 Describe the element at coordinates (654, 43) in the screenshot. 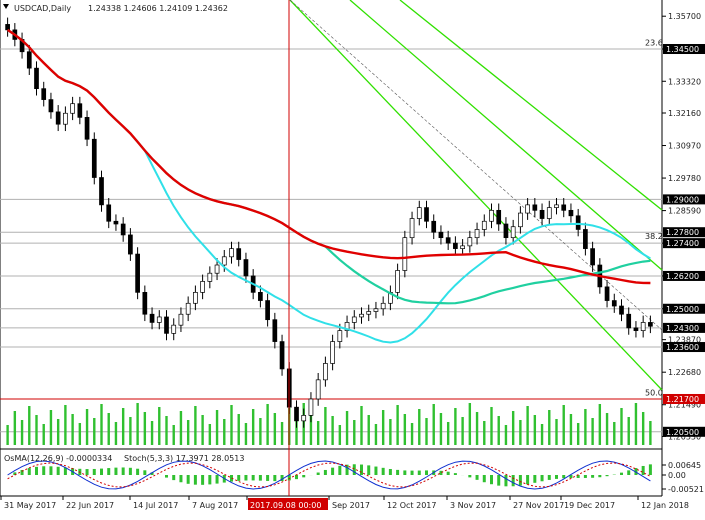

I see `fib-level-label: 23.6` at that location.